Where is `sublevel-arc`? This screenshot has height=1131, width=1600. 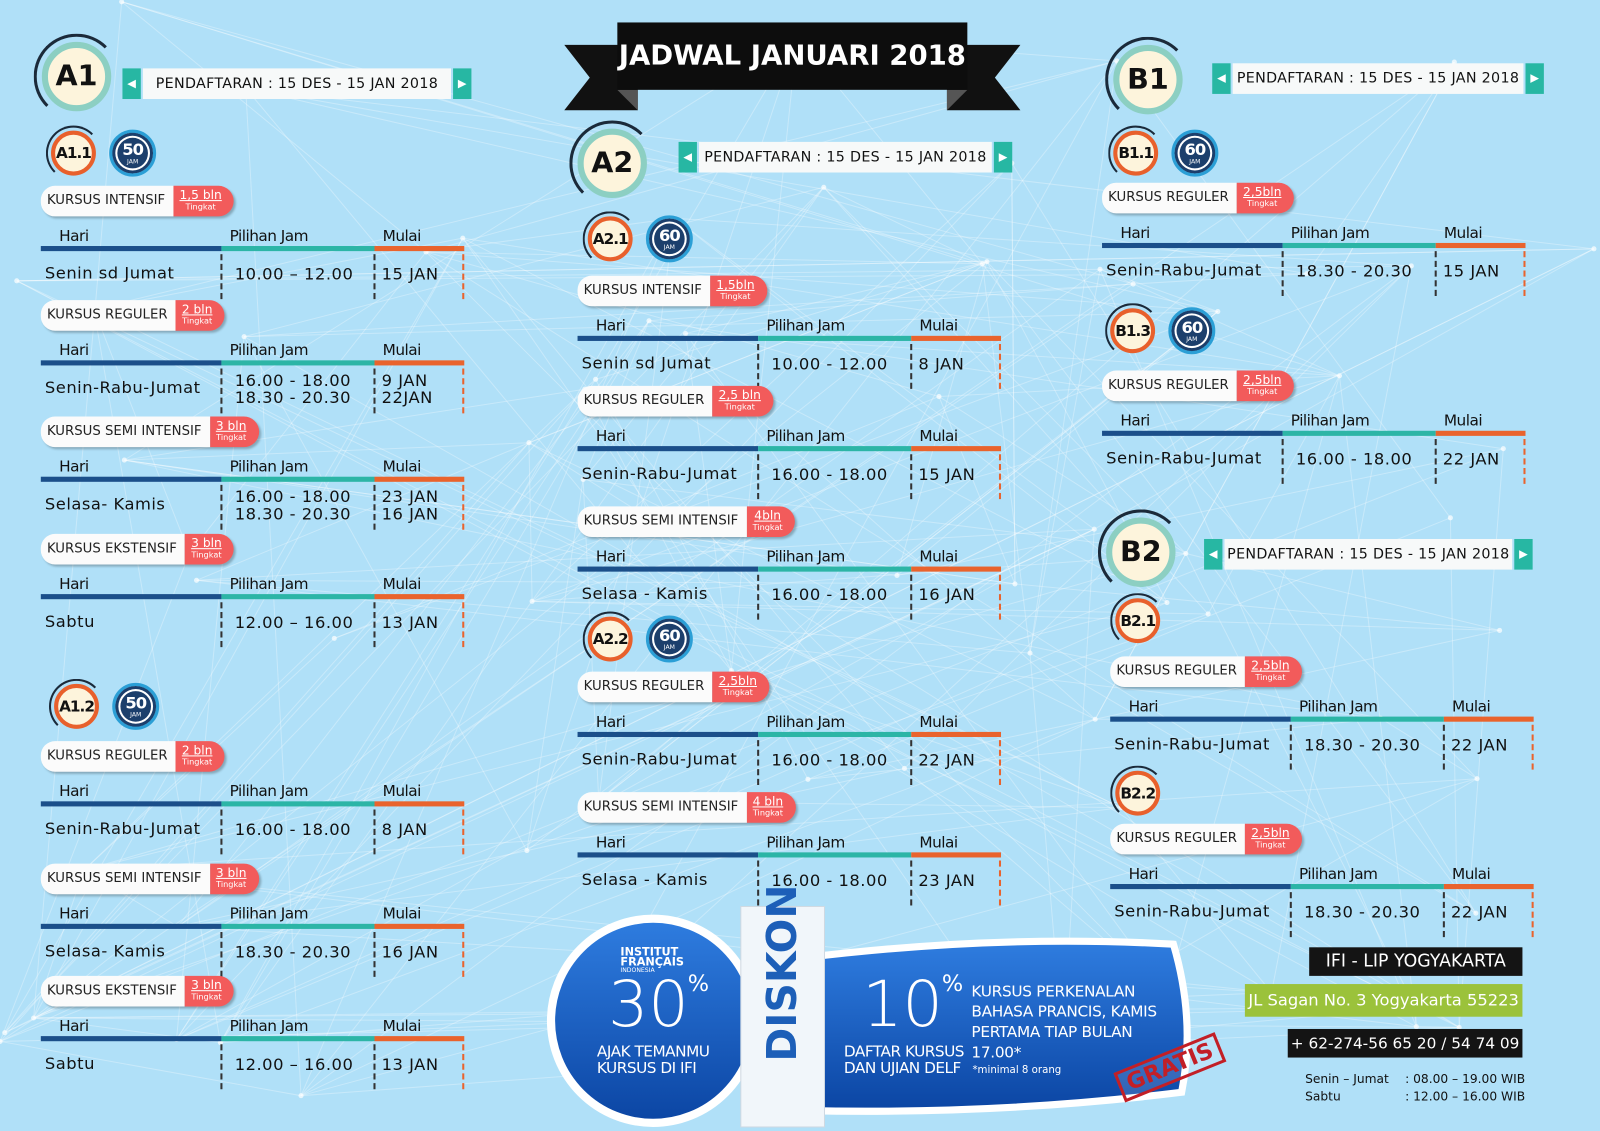
sublevel-arc is located at coordinates (76, 706).